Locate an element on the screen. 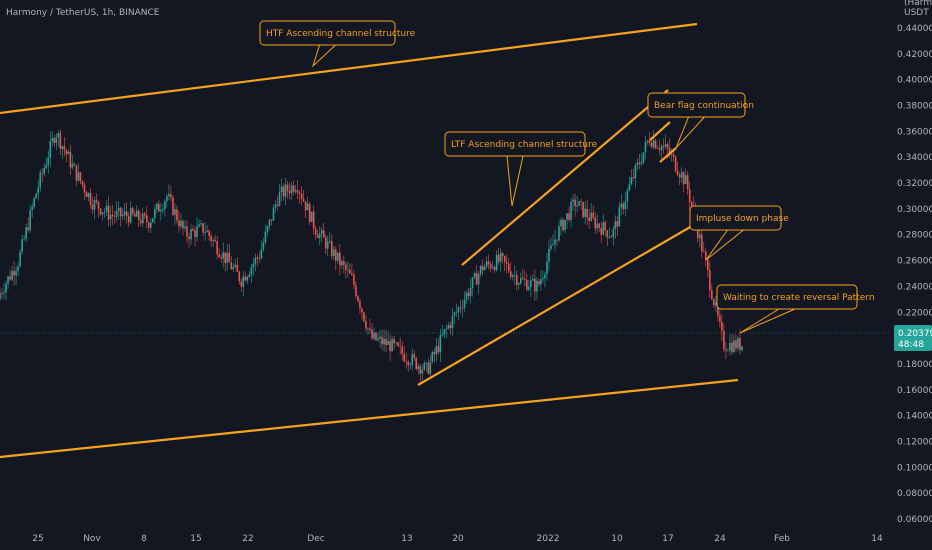 The image size is (932, 550). countdown-value: 48:48 is located at coordinates (911, 345).